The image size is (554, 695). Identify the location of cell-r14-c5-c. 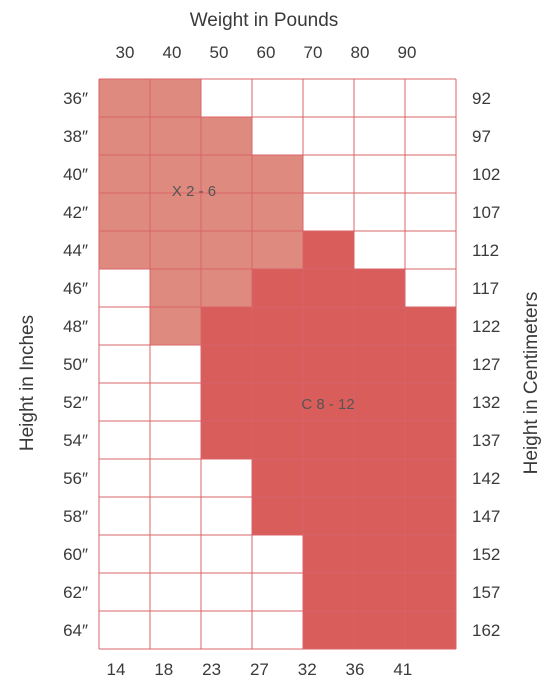
(379, 630).